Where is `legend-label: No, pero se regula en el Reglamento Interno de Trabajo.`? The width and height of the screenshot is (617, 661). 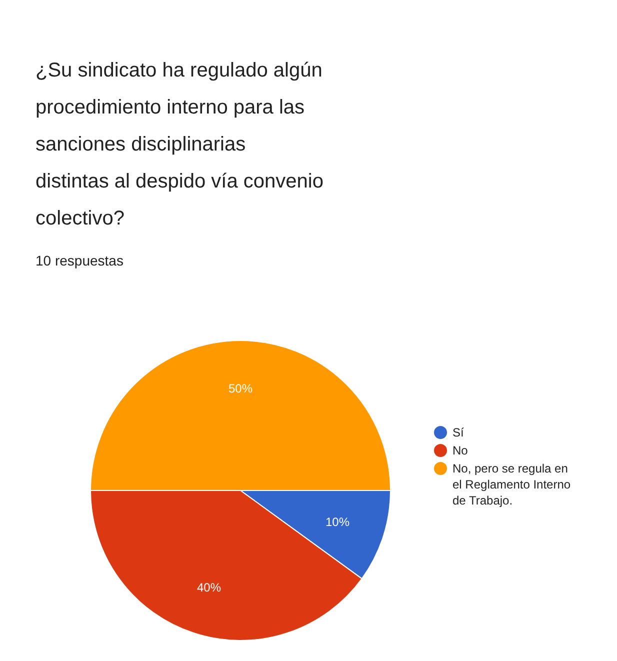
legend-label: No, pero se regula en el Reglamento Interno de Trabajo. is located at coordinates (511, 485).